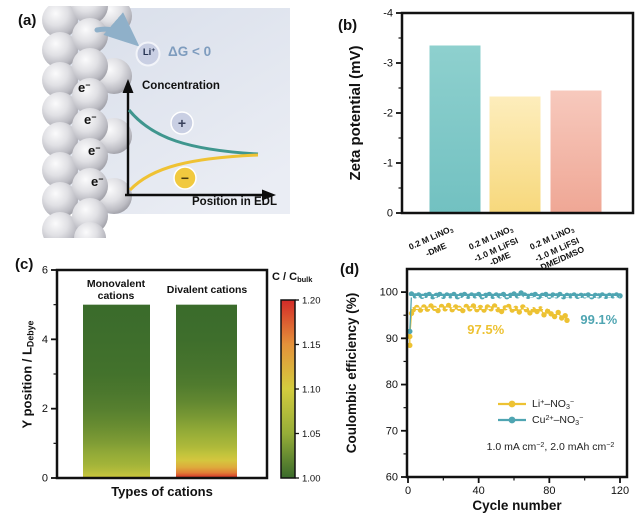 The image size is (640, 514). What do you see at coordinates (553, 404) in the screenshot?
I see `legend-label-li: Li+–NO3−` at bounding box center [553, 404].